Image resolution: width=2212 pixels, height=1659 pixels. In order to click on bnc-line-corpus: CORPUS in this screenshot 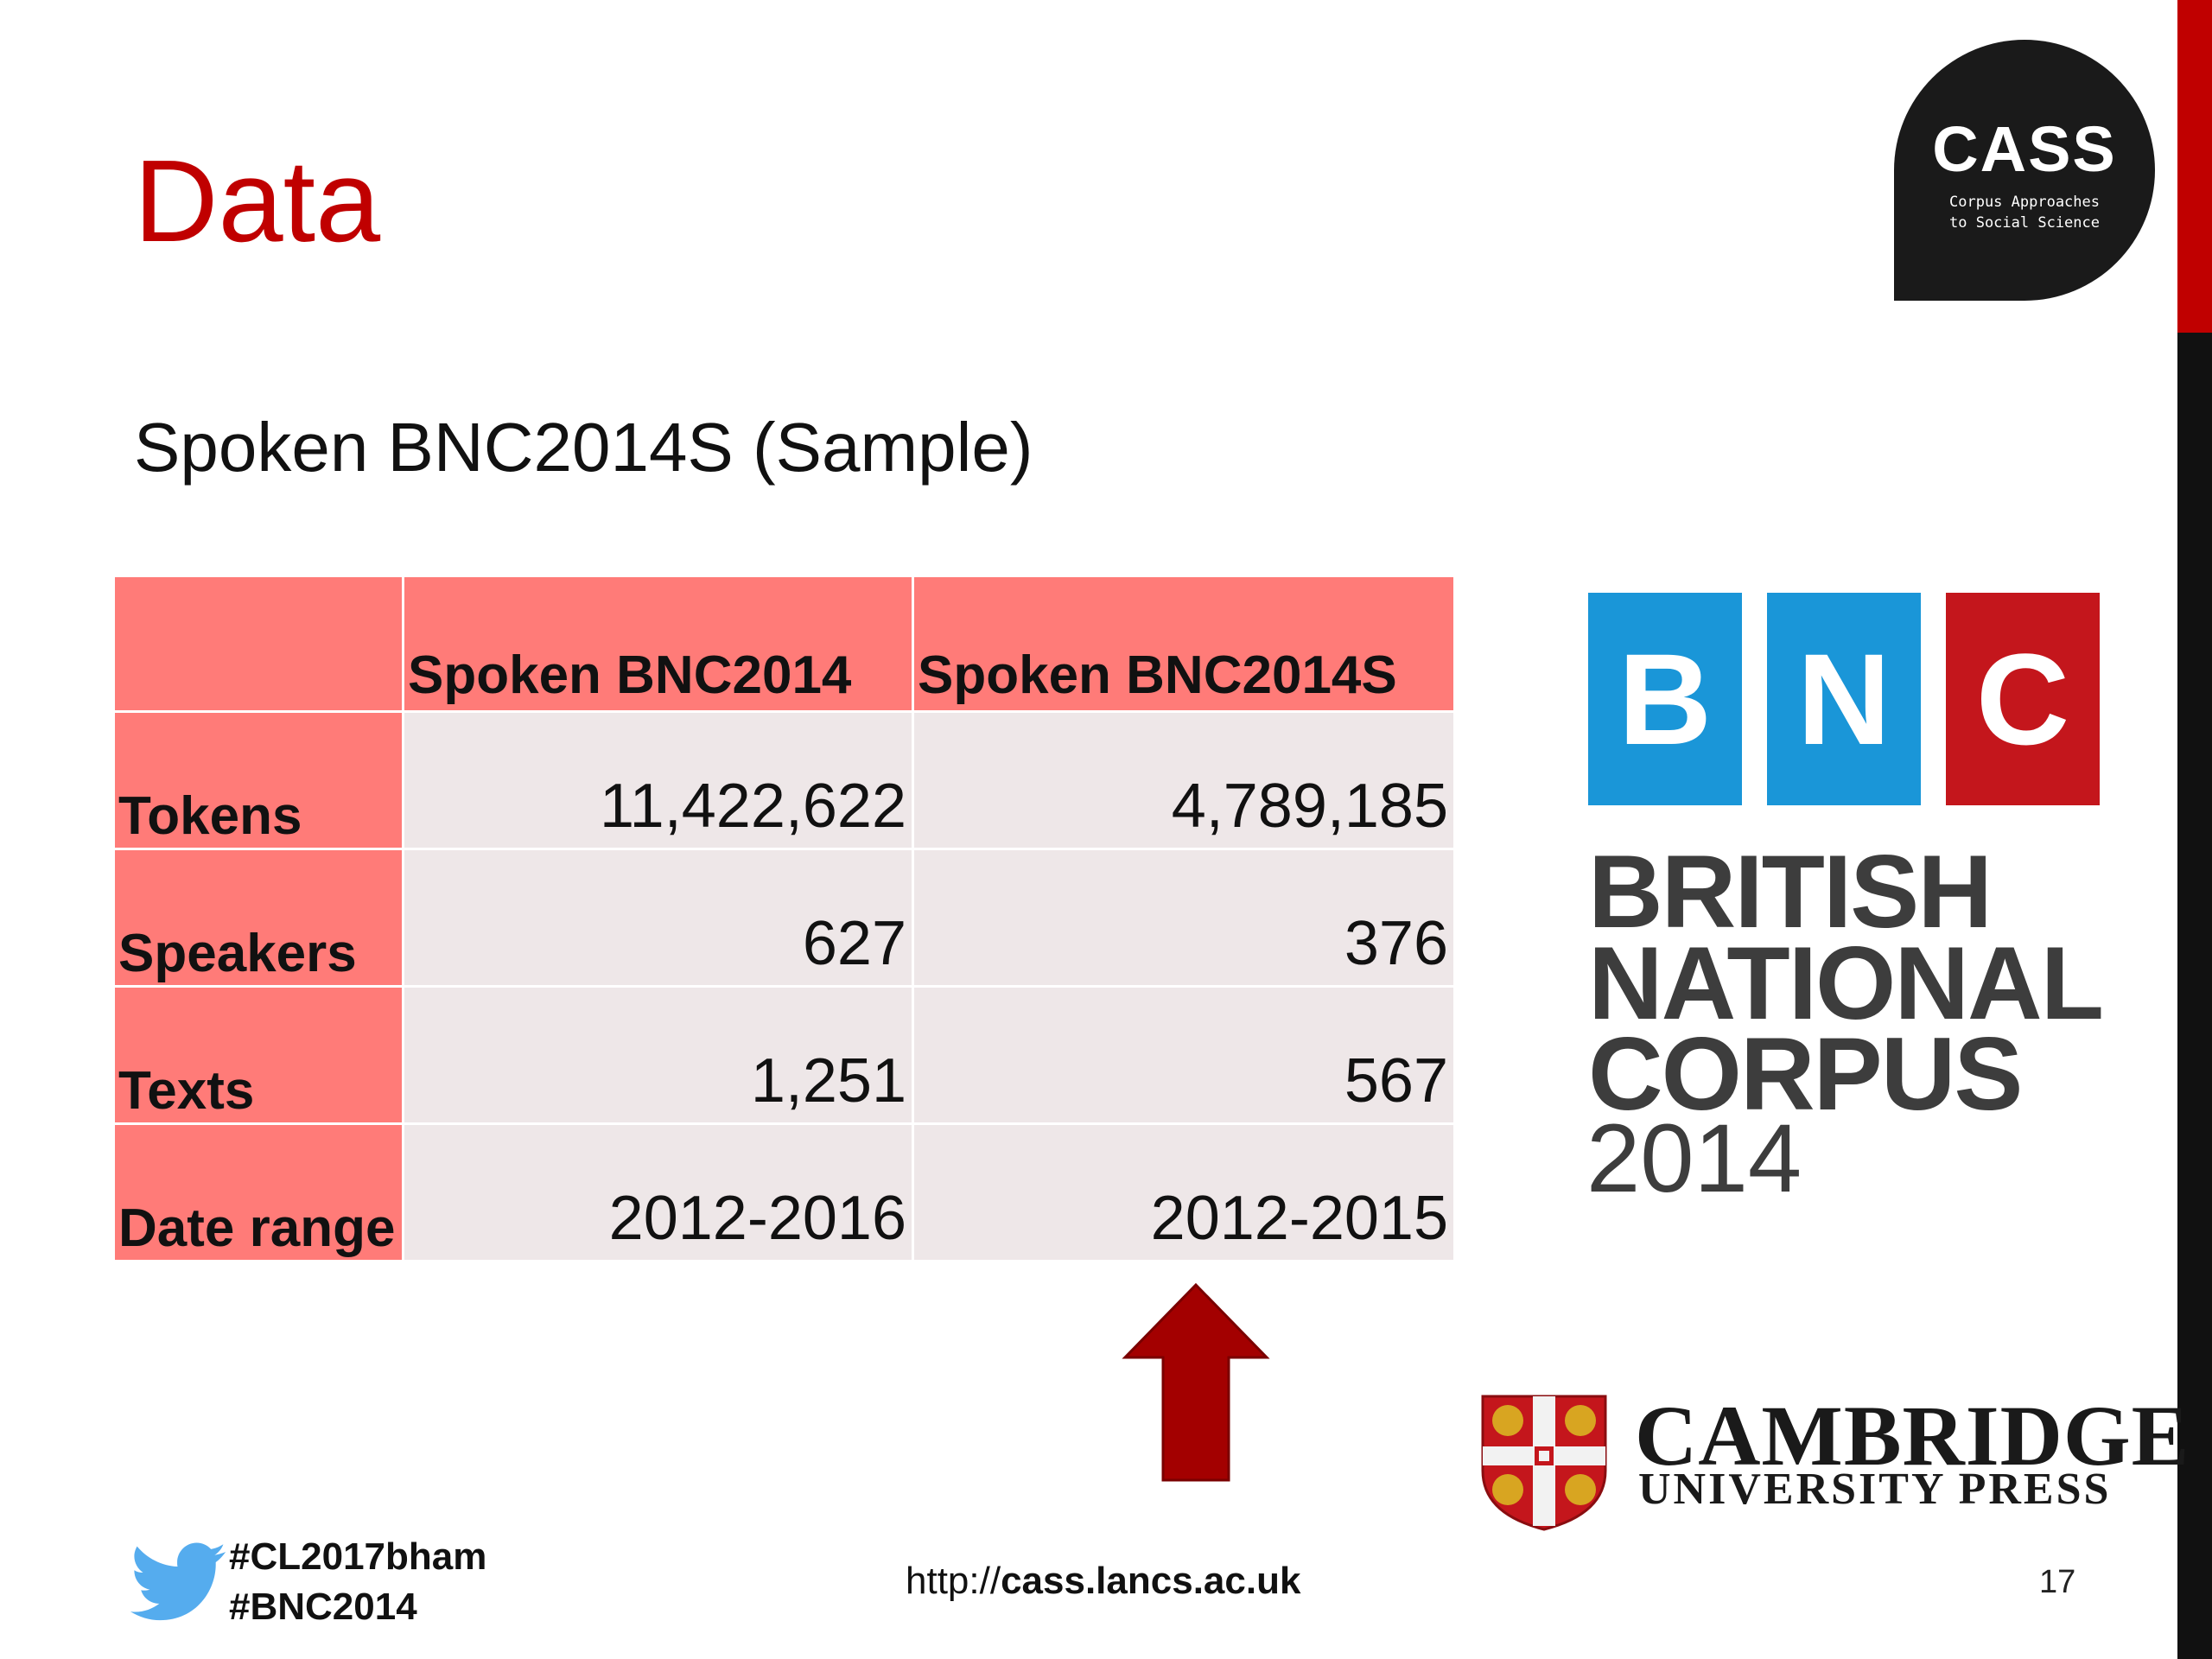, I will do `click(1805, 1074)`.